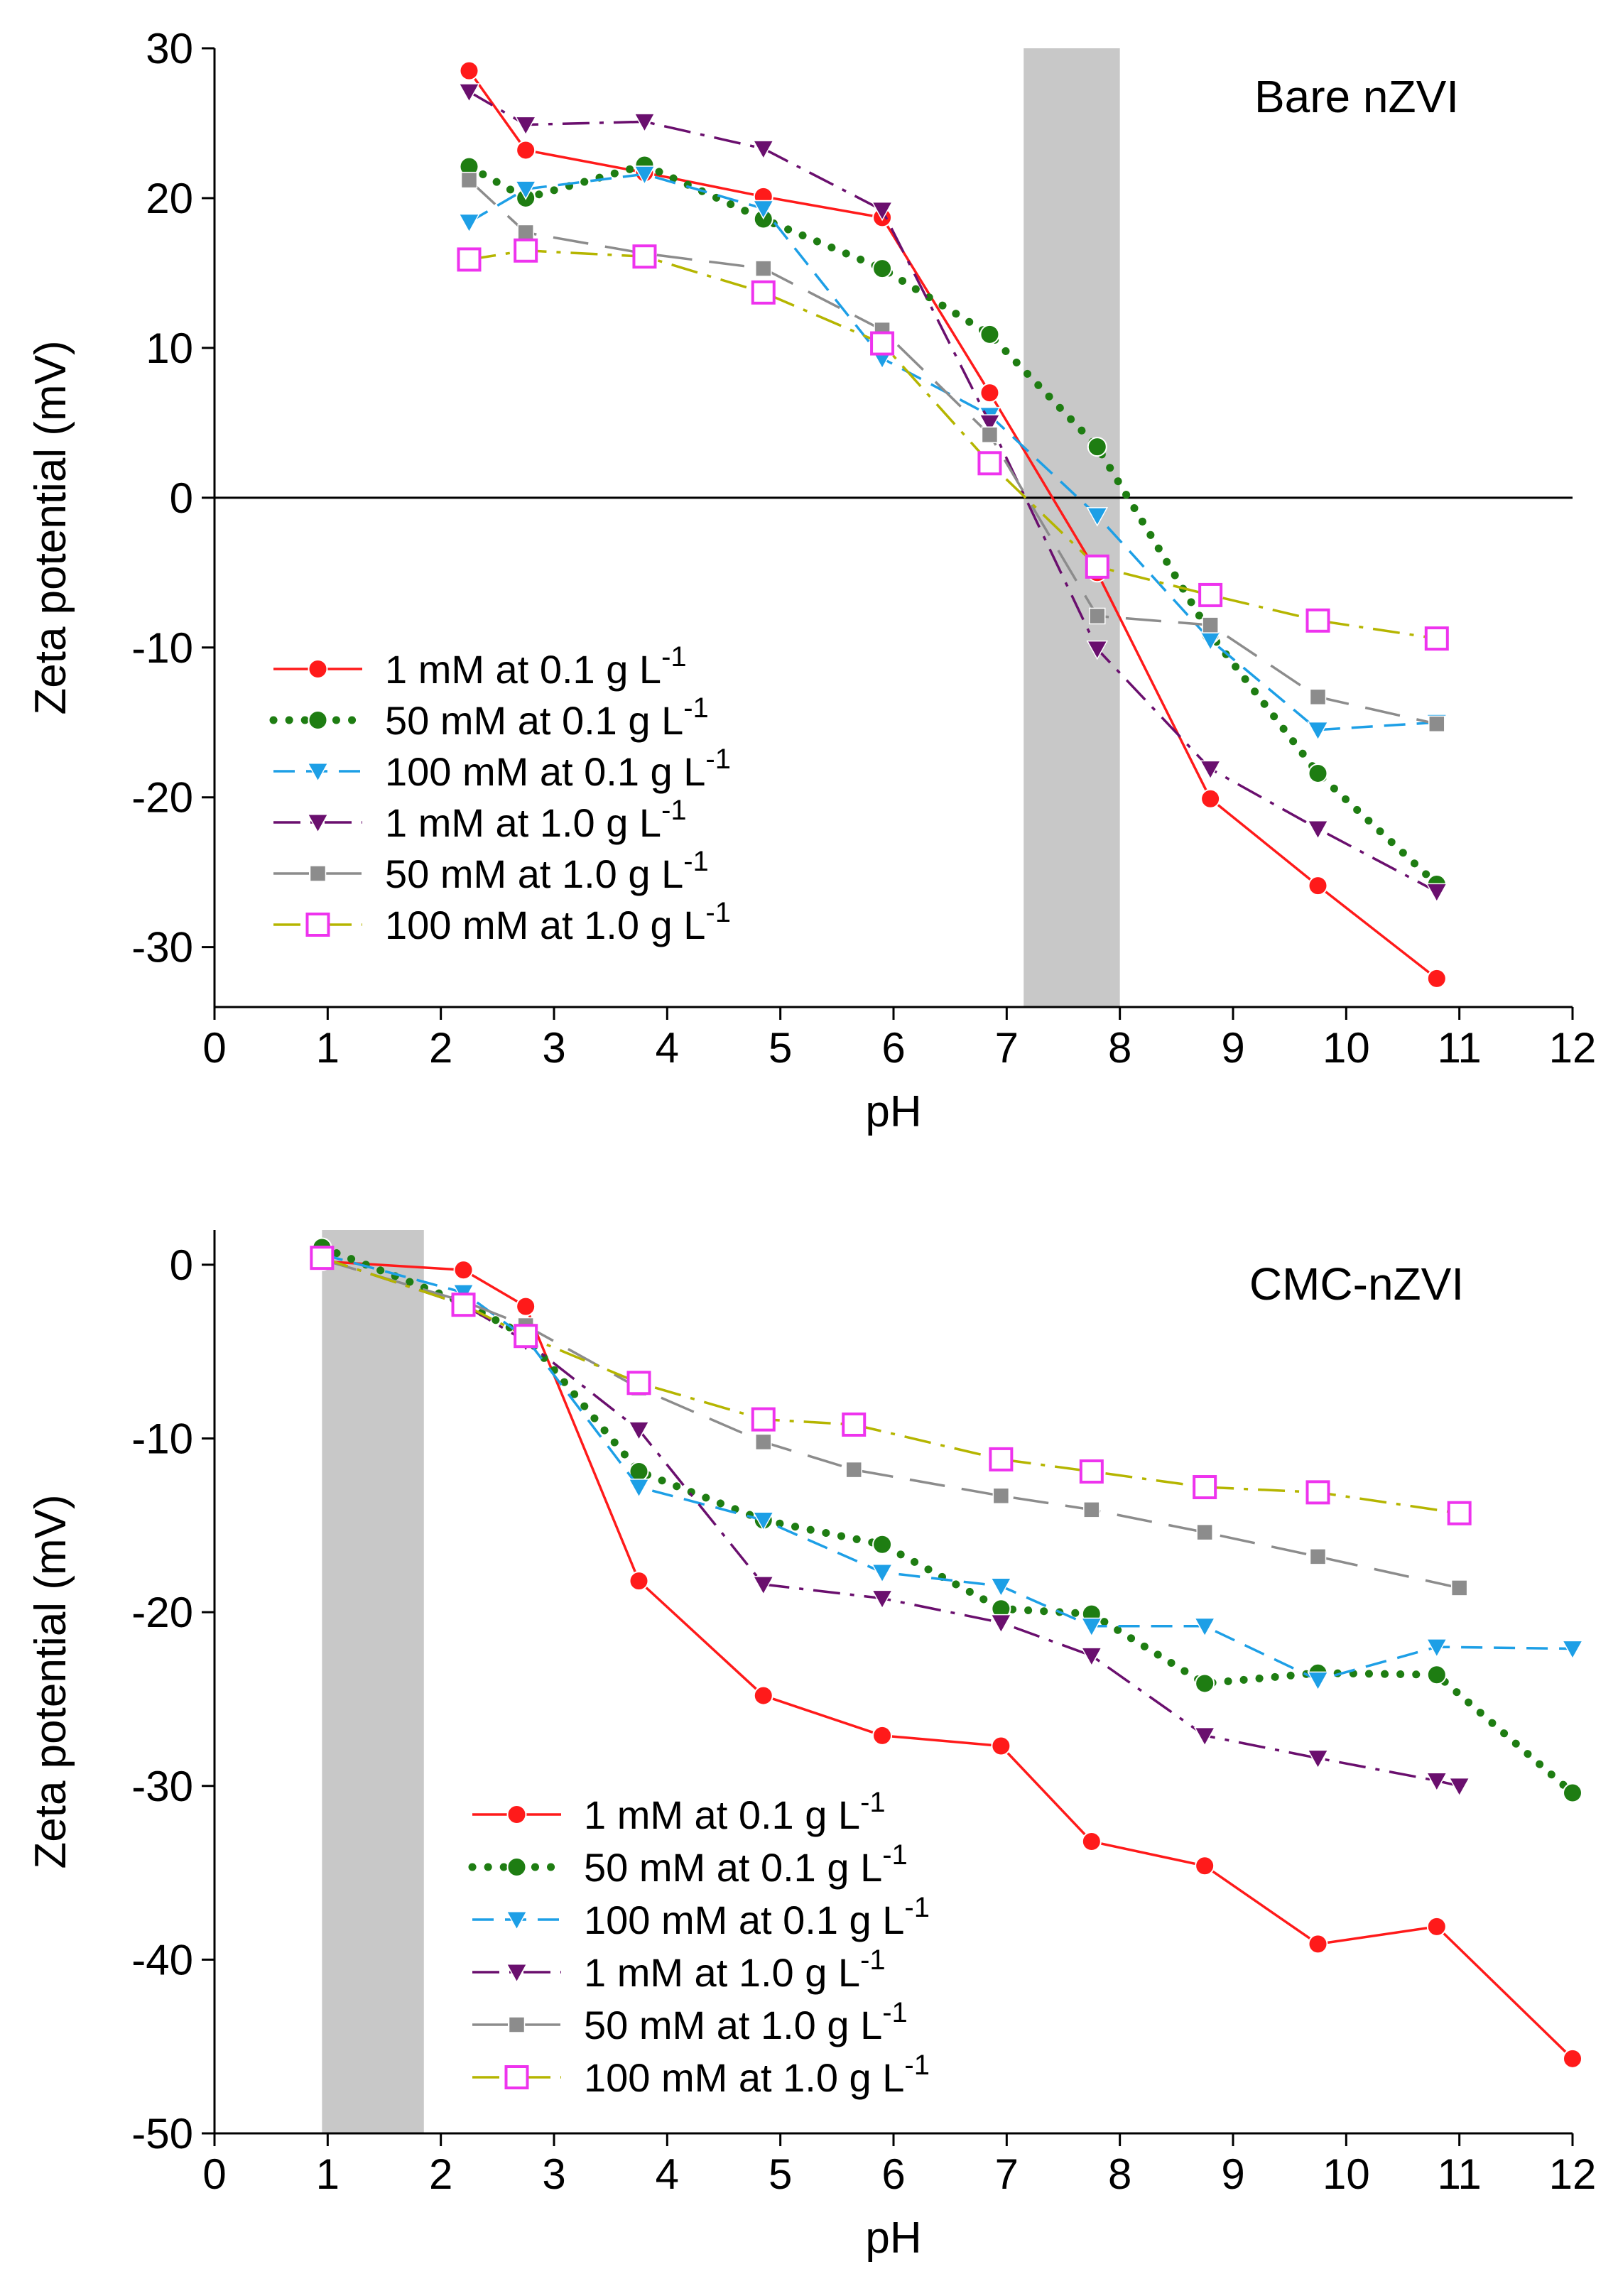 The image size is (1618, 2296). What do you see at coordinates (1460, 2174) in the screenshot?
I see `x-tick-label: 11` at bounding box center [1460, 2174].